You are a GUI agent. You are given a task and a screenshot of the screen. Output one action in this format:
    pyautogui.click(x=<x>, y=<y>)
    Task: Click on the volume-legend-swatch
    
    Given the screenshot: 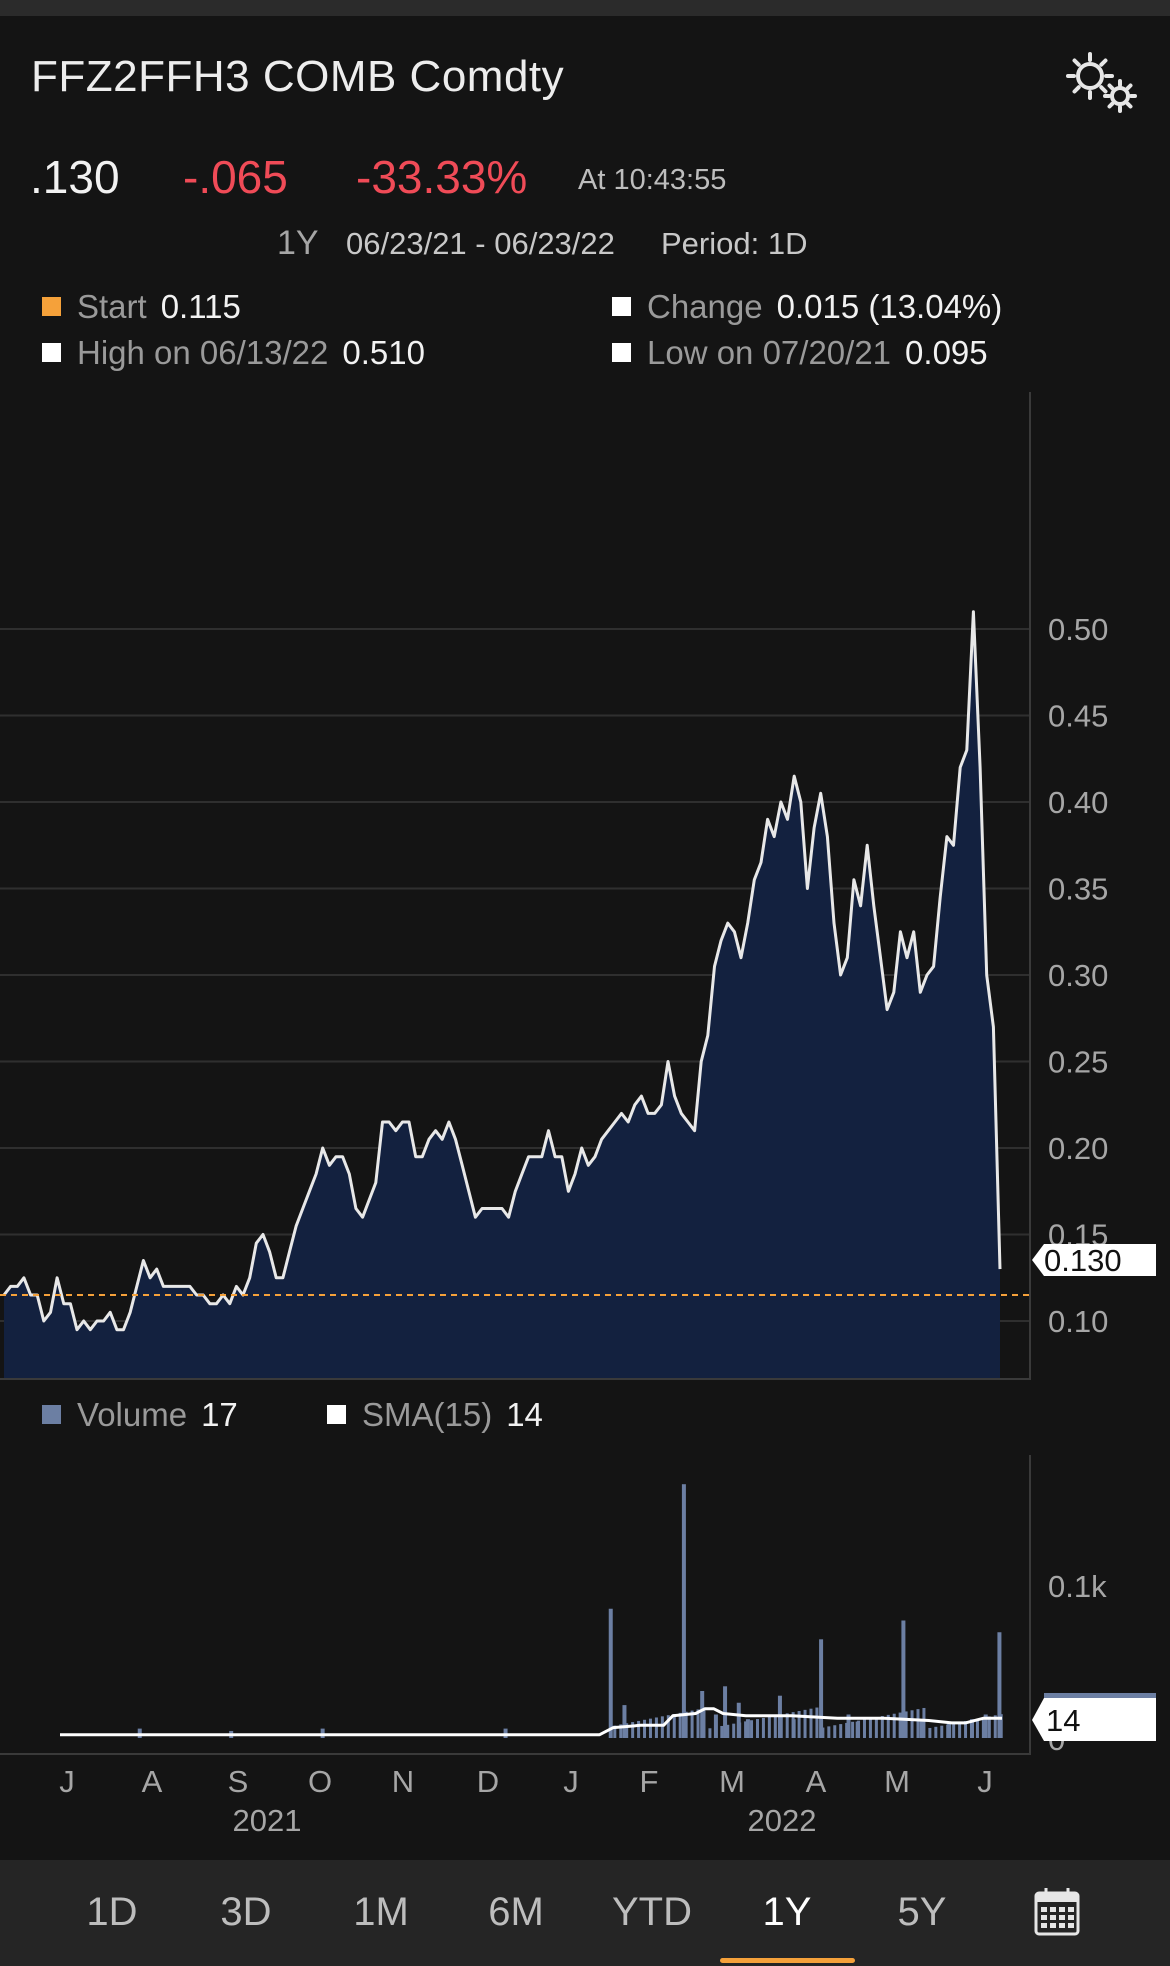 What is the action you would take?
    pyautogui.click(x=51, y=1414)
    